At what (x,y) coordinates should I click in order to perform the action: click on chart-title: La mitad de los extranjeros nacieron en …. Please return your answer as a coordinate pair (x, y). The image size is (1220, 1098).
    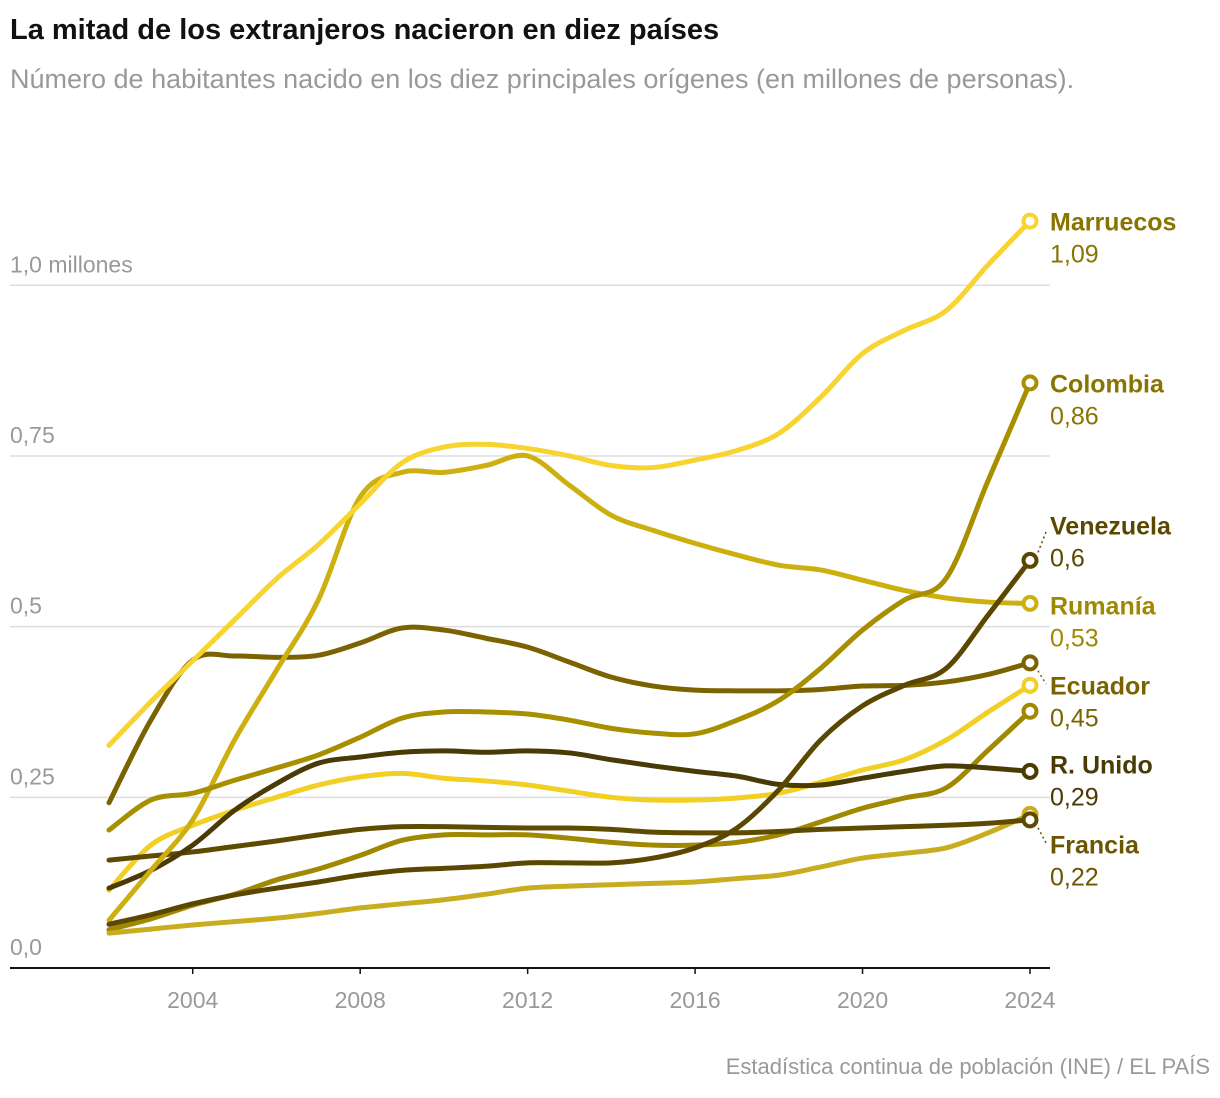
    Looking at the image, I should click on (365, 30).